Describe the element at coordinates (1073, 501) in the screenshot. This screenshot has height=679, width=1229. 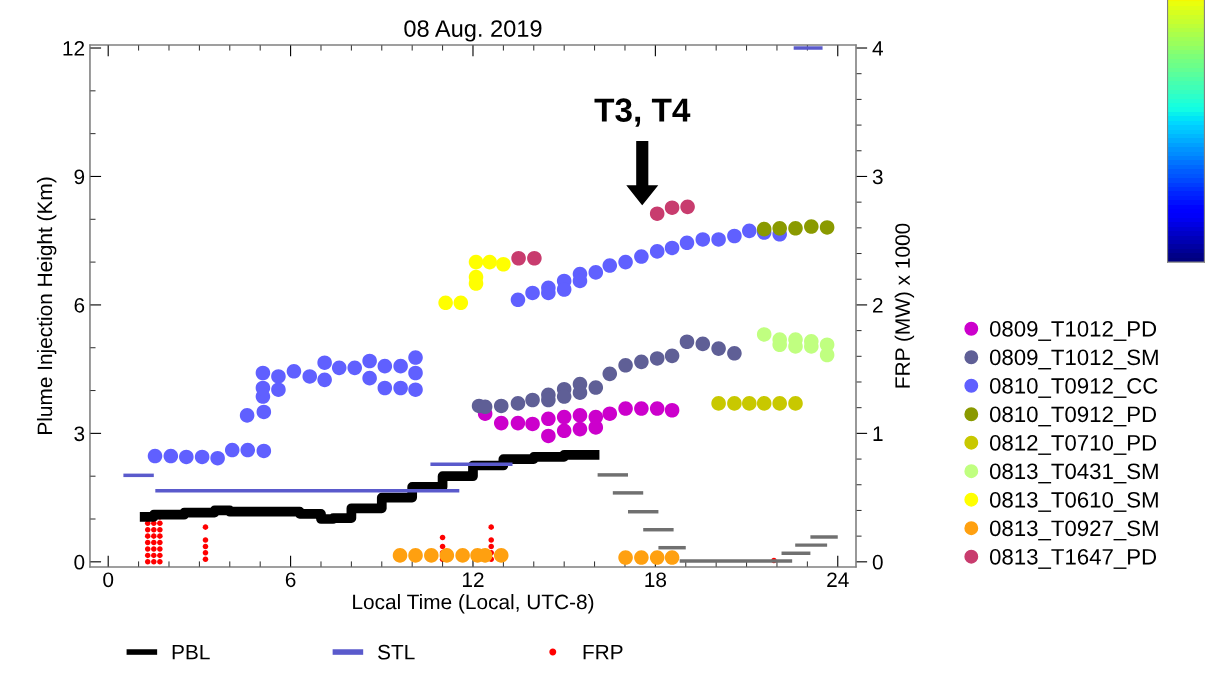
I see `legend-label: 0813_T0610_SM` at that location.